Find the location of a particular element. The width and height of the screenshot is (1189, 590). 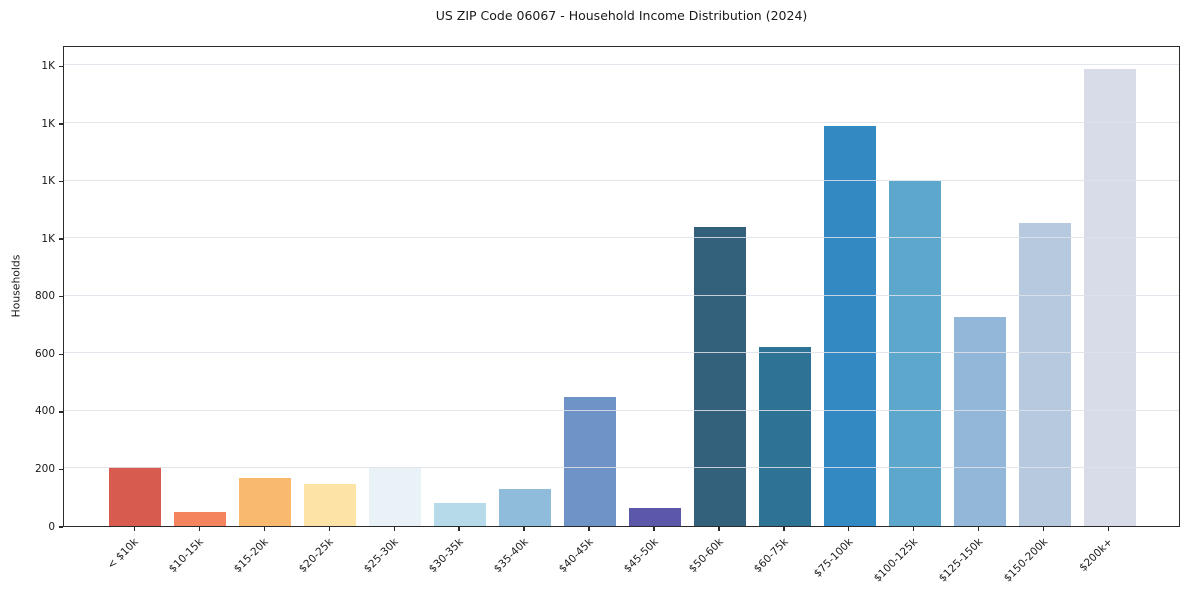

x-tick-label: $125-150k is located at coordinates (961, 560).